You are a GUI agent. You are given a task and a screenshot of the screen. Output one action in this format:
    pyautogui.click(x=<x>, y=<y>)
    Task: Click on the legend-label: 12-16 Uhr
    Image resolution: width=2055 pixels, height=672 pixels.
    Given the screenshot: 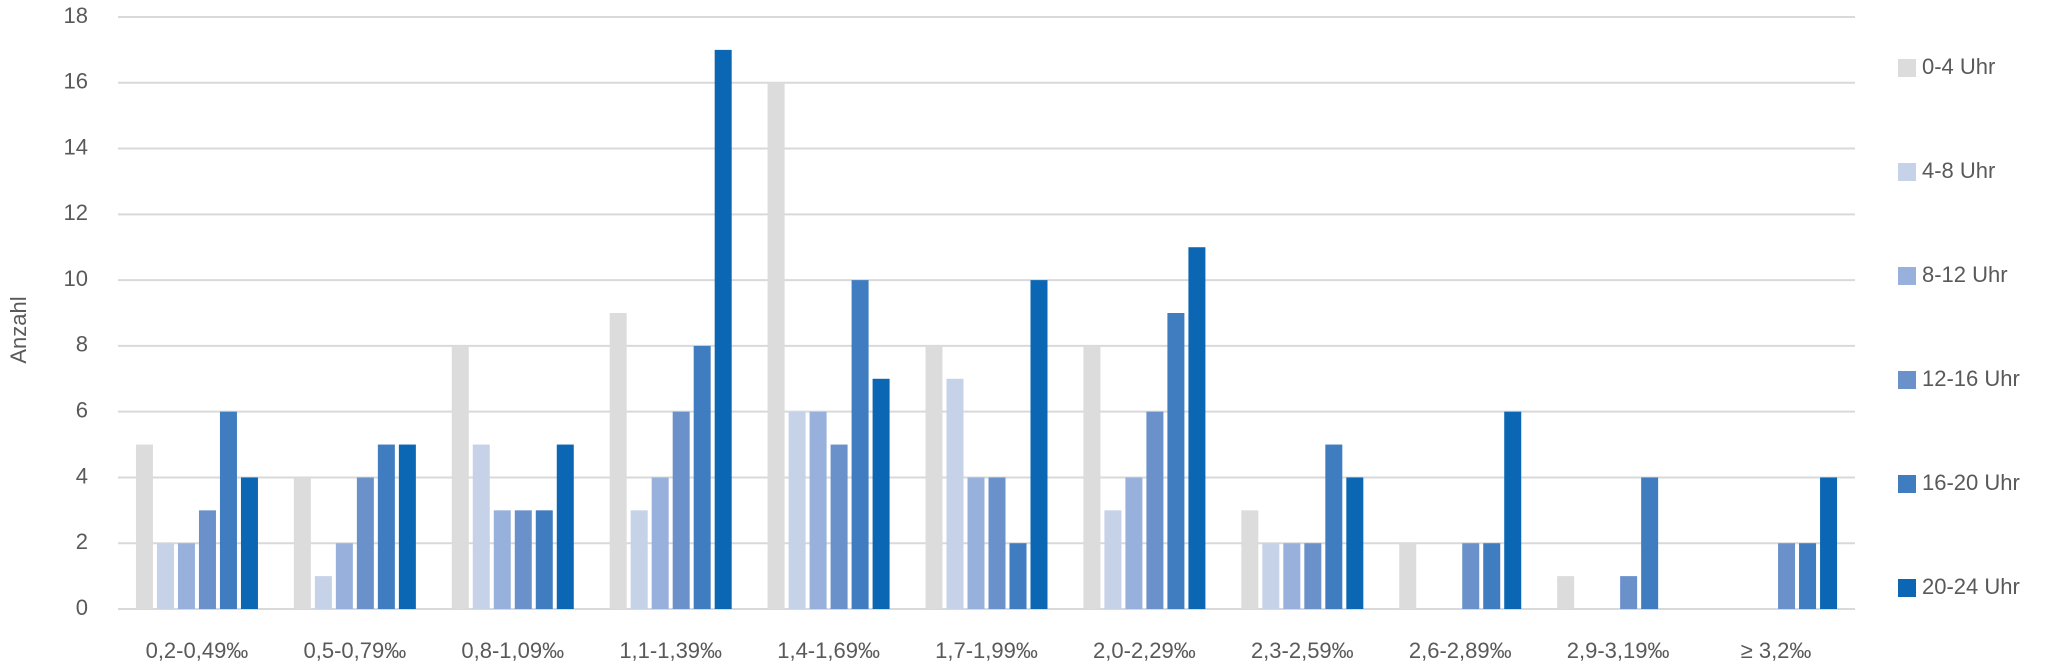 What is the action you would take?
    pyautogui.click(x=1971, y=378)
    